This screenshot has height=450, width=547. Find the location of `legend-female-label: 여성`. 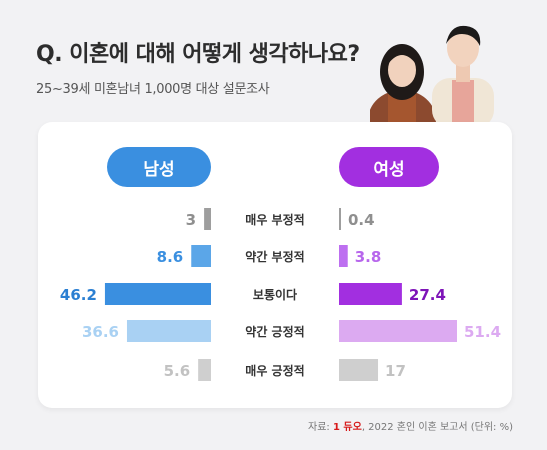

legend-female-label: 여성 is located at coordinates (389, 169).